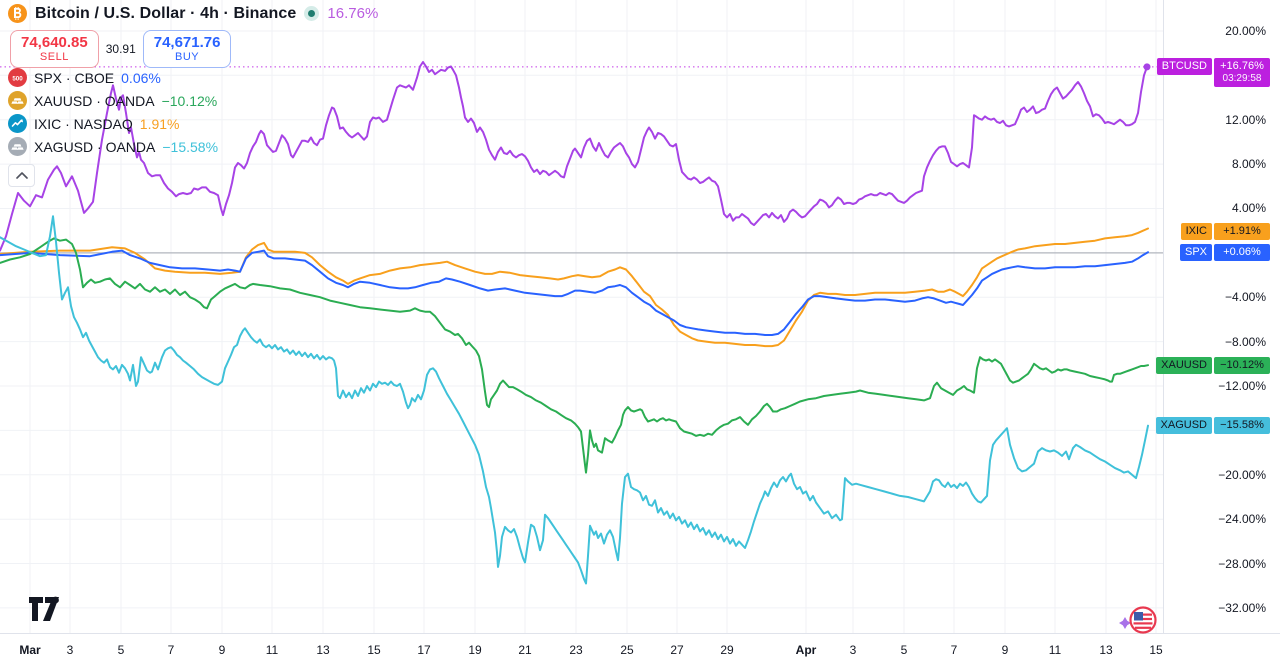 This screenshot has height=667, width=1280. Describe the element at coordinates (49, 611) in the screenshot. I see `tradingview-logo` at that location.